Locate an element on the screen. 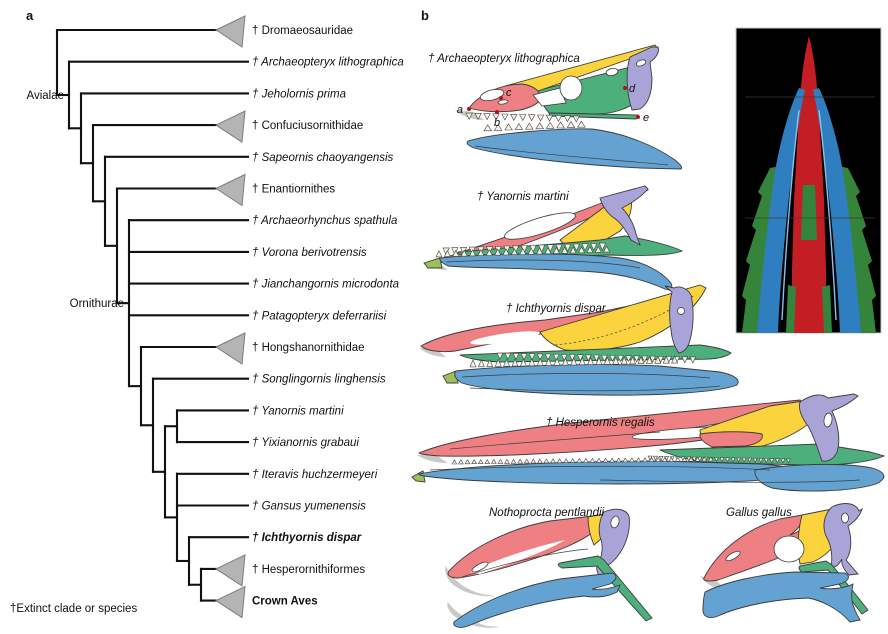 Image resolution: width=888 pixels, height=634 pixels. lower-teeth is located at coordinates (574, 361).